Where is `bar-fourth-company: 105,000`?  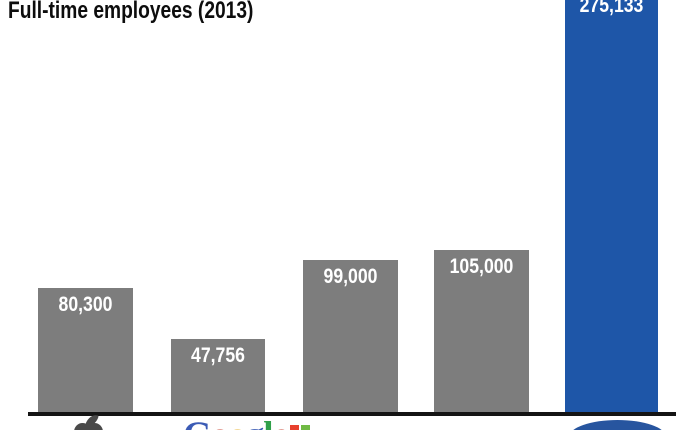
bar-fourth-company: 105,000 is located at coordinates (481, 331).